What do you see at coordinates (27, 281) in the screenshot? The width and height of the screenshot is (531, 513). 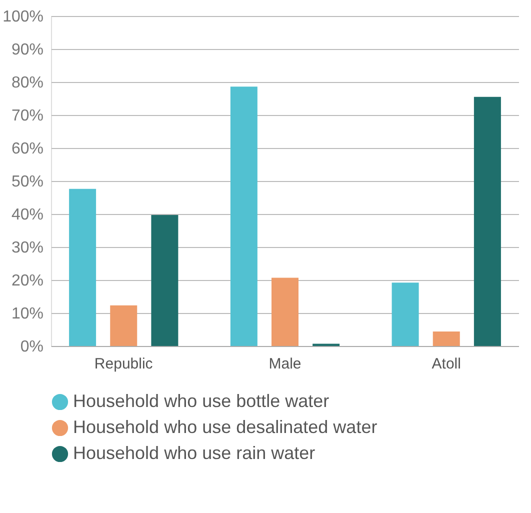 I see `y-tick-label: 20%` at bounding box center [27, 281].